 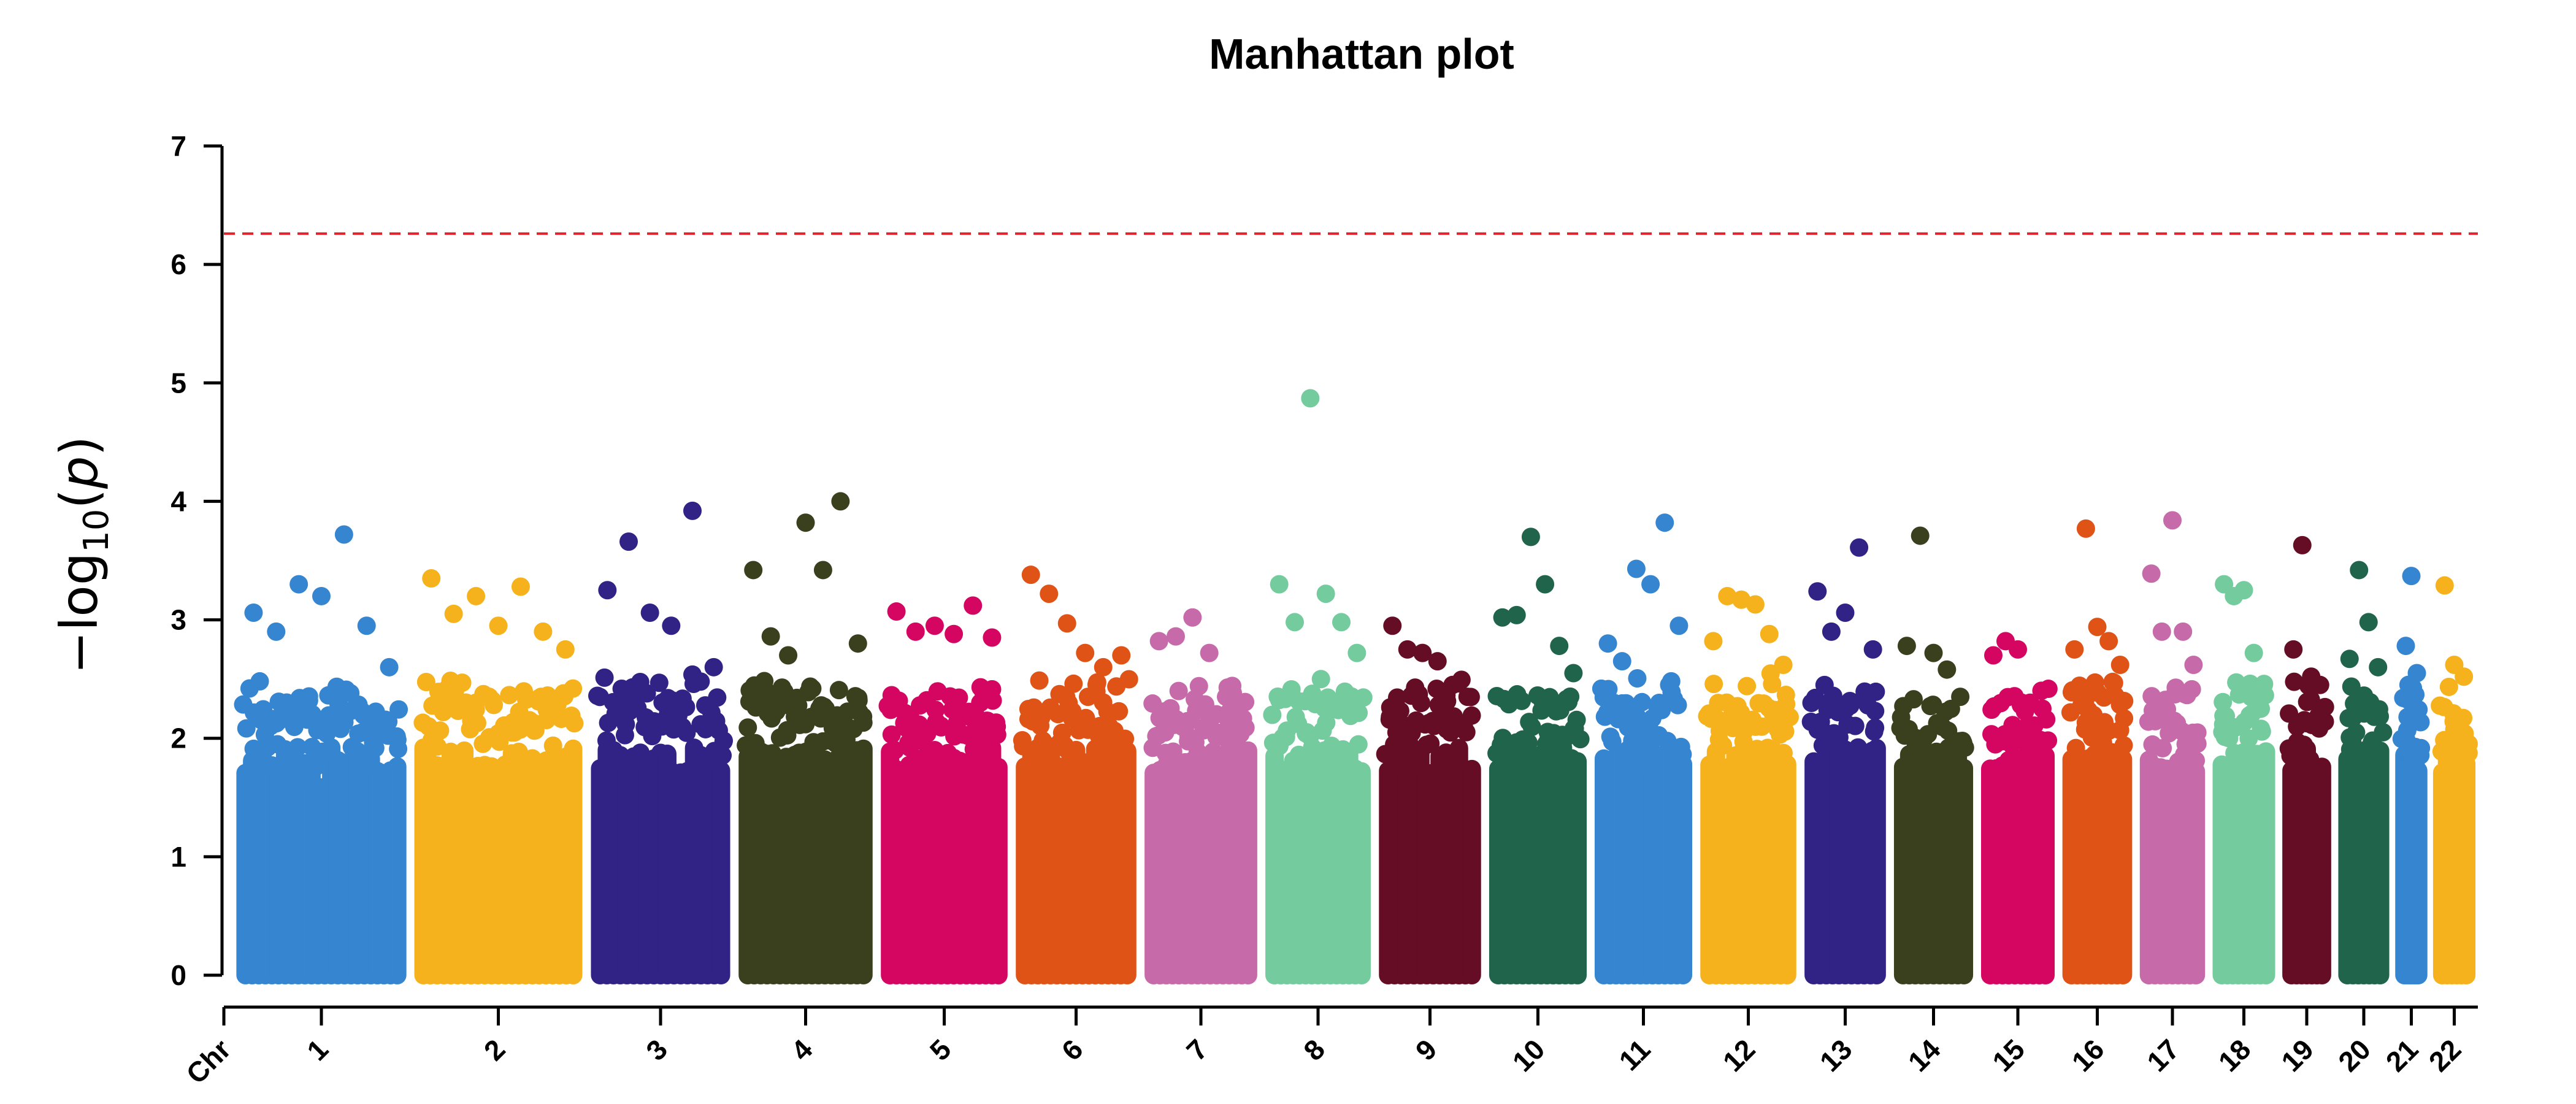 I want to click on chromosome-7-points, so click(x=1200, y=796).